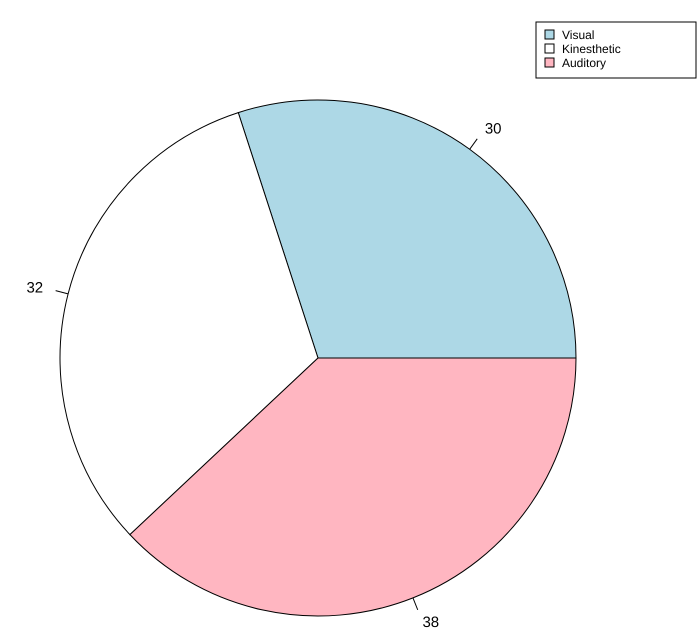  I want to click on legend-label: Kinesthetic, so click(591, 49).